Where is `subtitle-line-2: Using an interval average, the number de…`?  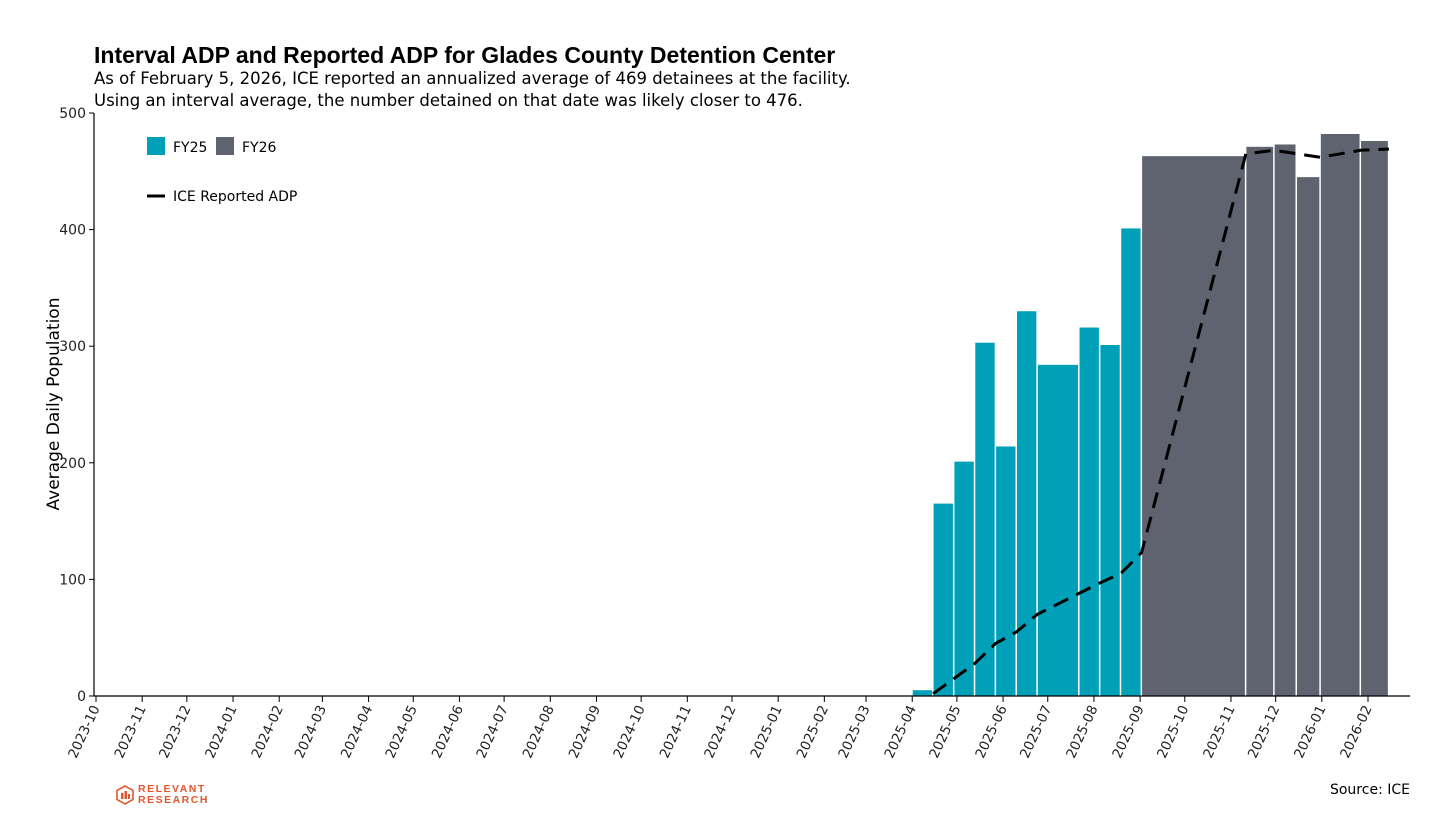
subtitle-line-2: Using an interval average, the number de… is located at coordinates (448, 100).